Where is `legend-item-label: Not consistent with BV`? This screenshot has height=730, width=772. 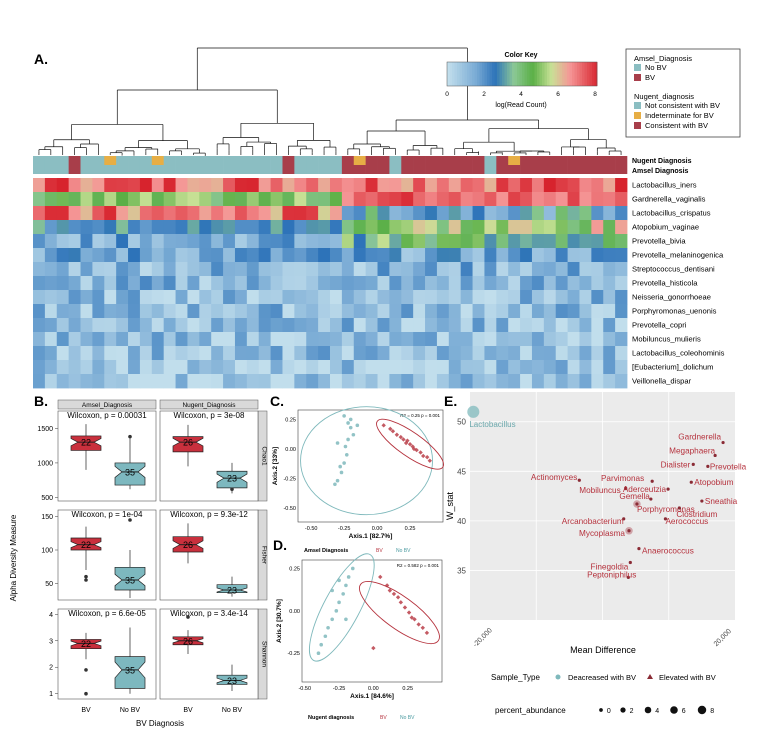
legend-item-label: Not consistent with BV is located at coordinates (682, 105).